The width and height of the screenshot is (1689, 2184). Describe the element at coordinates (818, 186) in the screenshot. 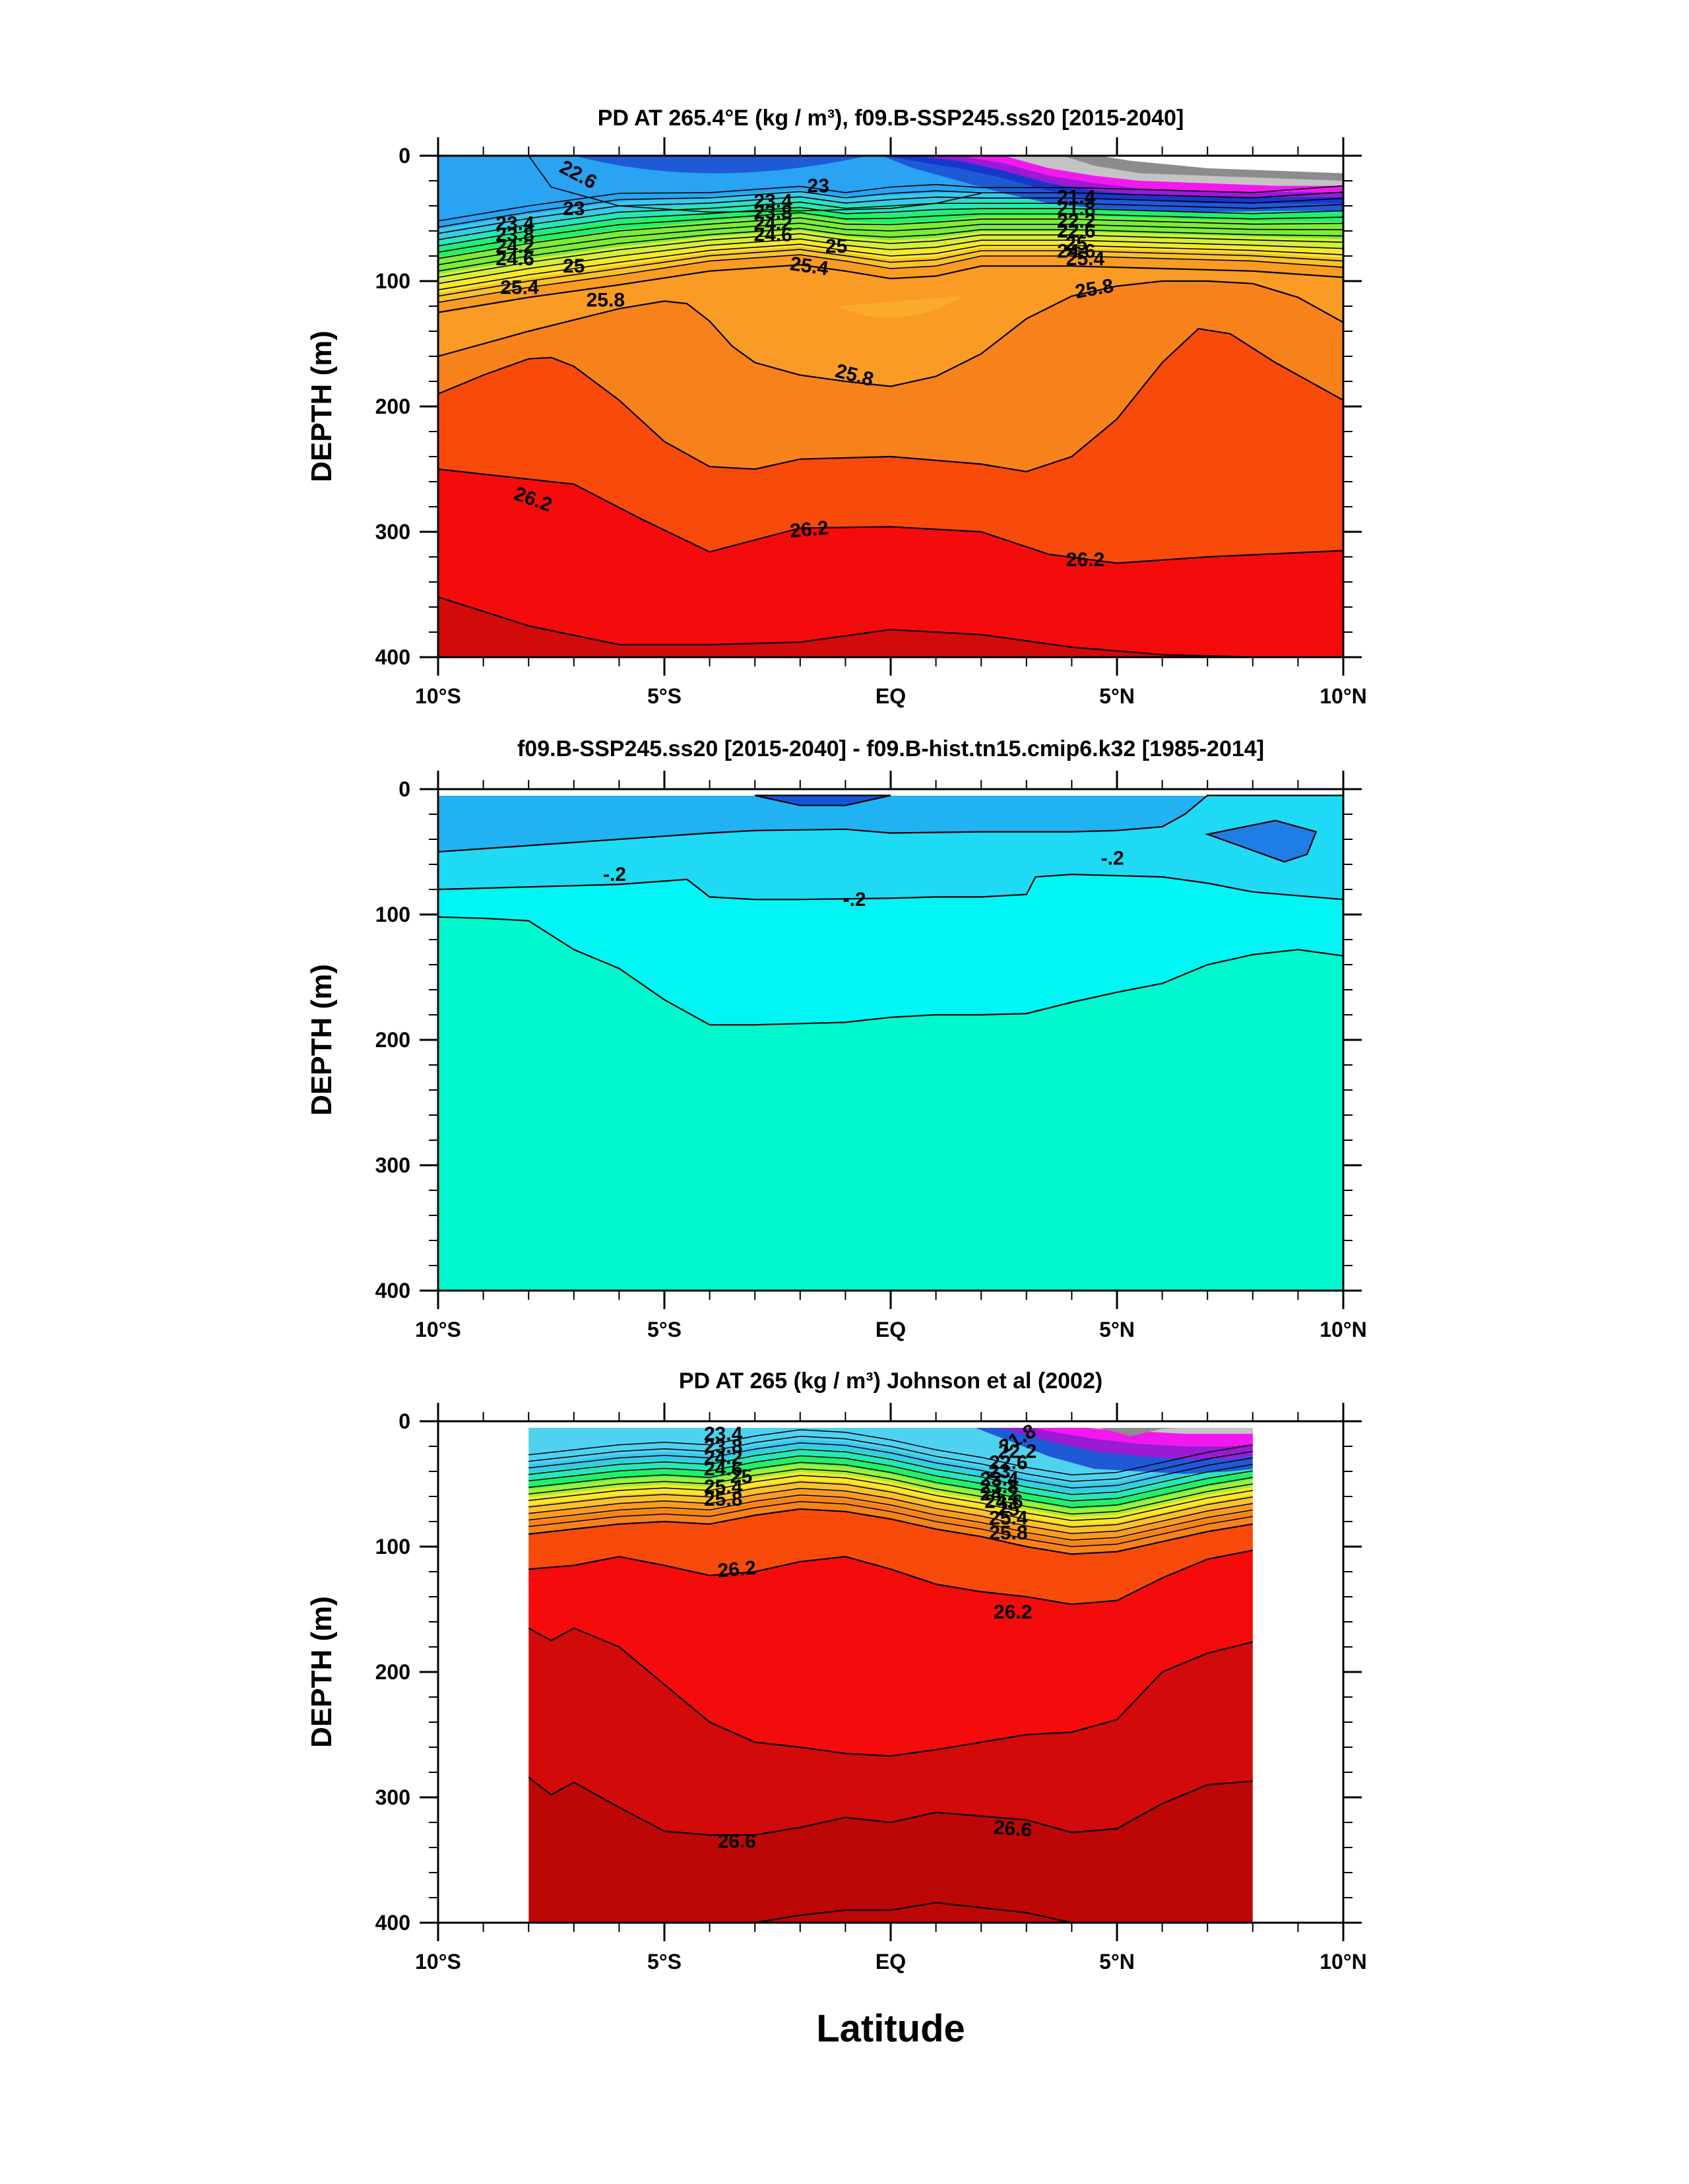

I see `contour-label: 23` at that location.